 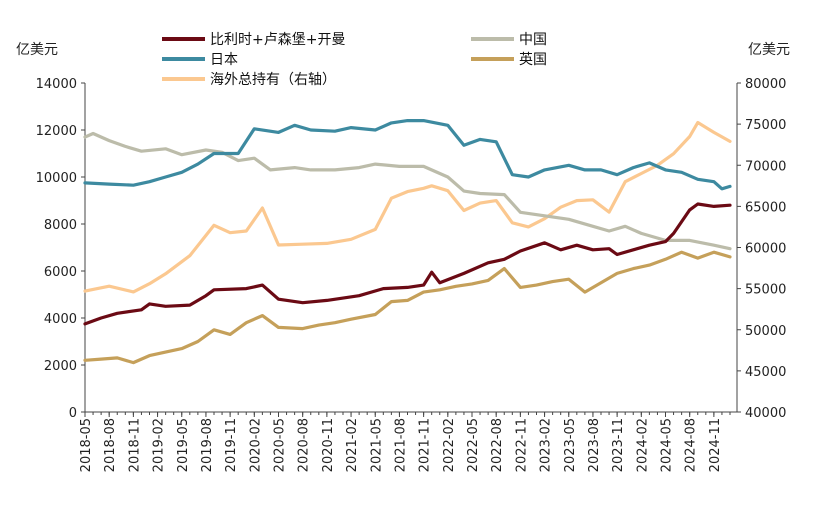 What do you see at coordinates (354, 60) in the screenshot?
I see `legend: 比利时+卢森堡+开曼 日本 海外总持有（右轴） 中国 英国` at bounding box center [354, 60].